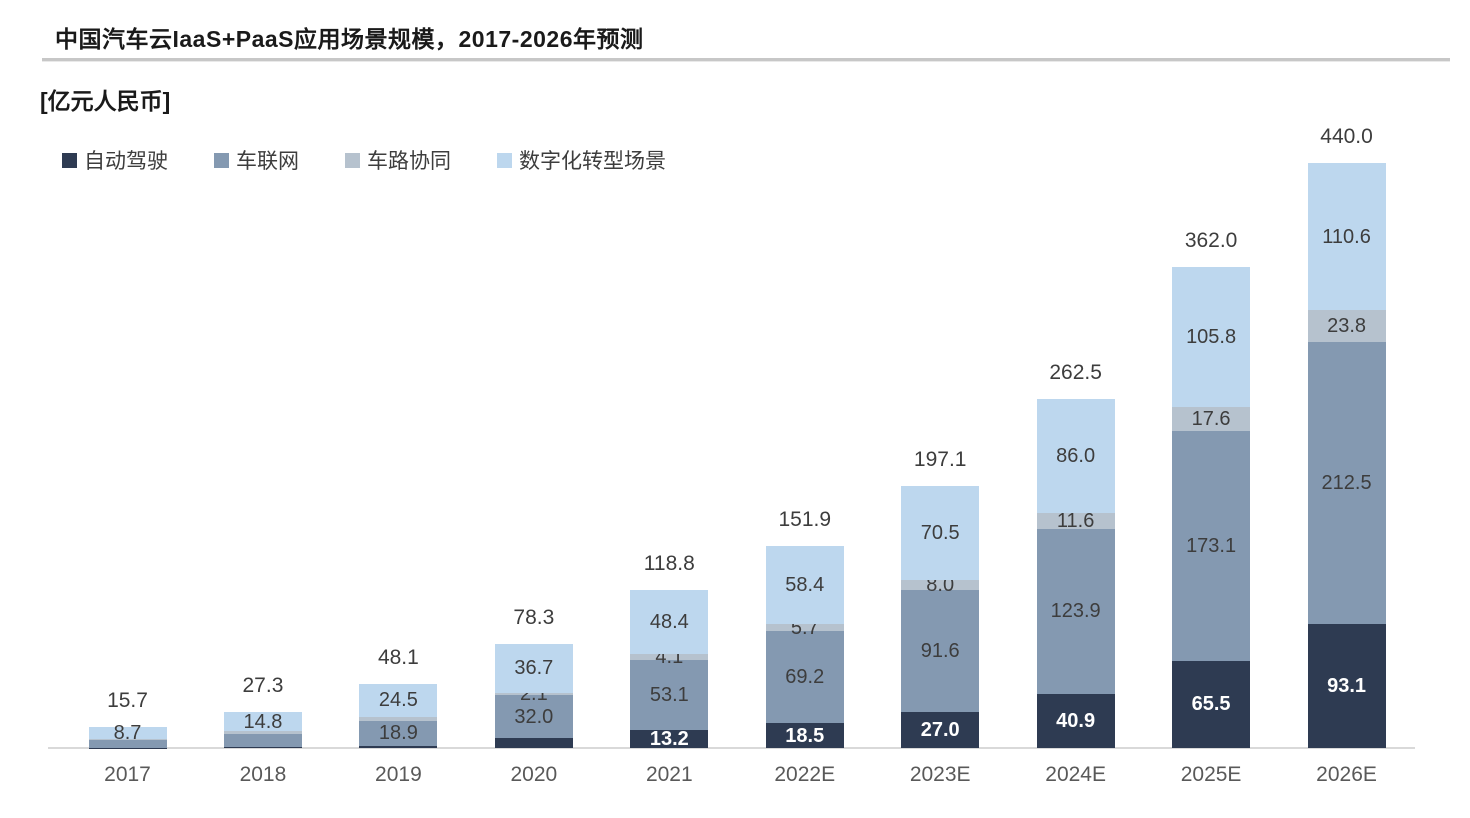 This screenshot has width=1470, height=818. I want to click on title-divider, so click(746, 60).